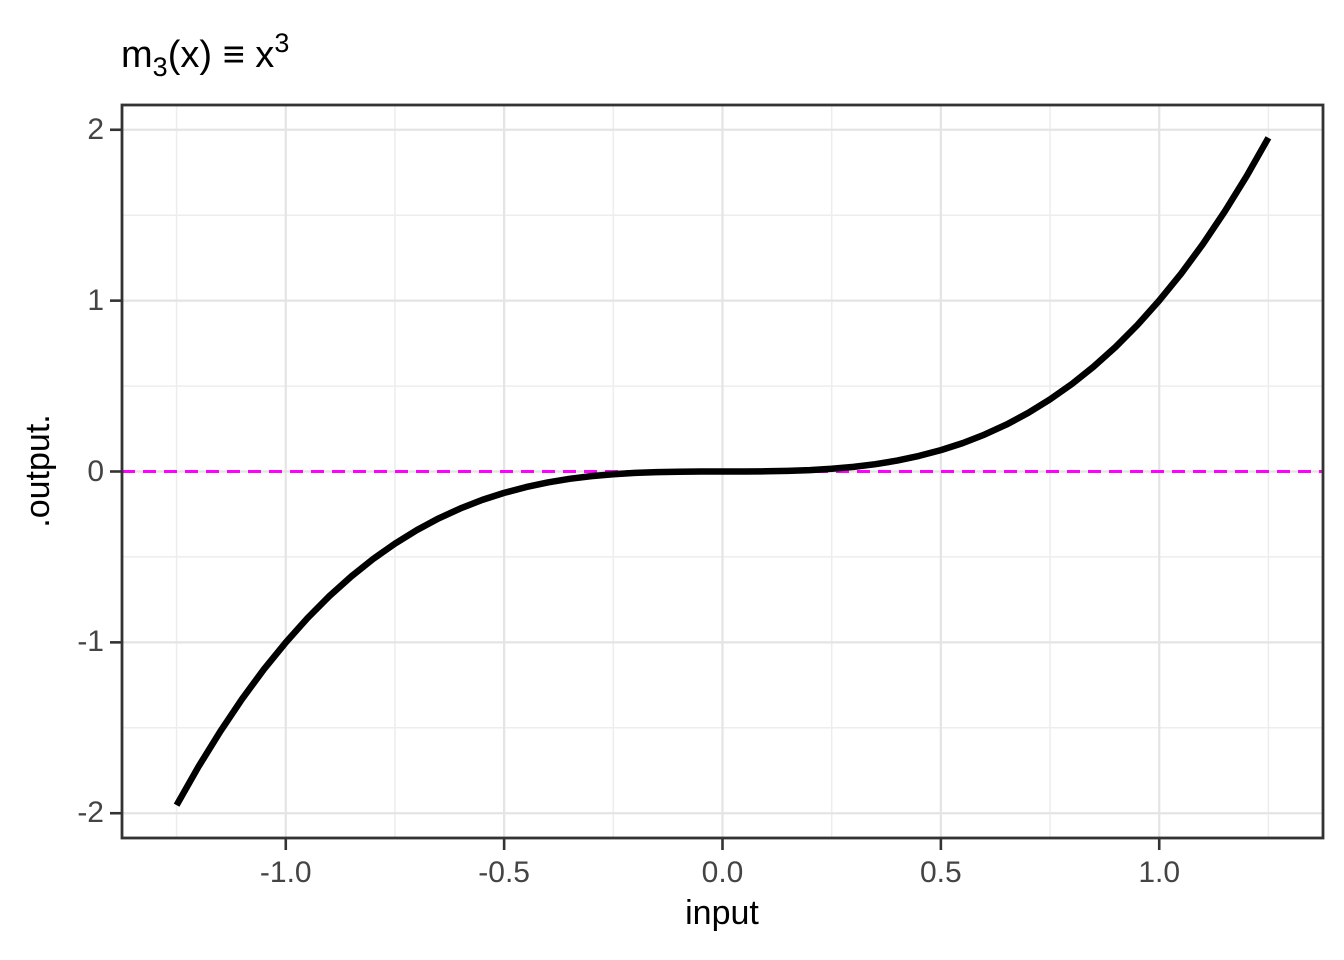 The width and height of the screenshot is (1344, 960). Describe the element at coordinates (195, 55) in the screenshot. I see `plot-title-part: (x)` at that location.